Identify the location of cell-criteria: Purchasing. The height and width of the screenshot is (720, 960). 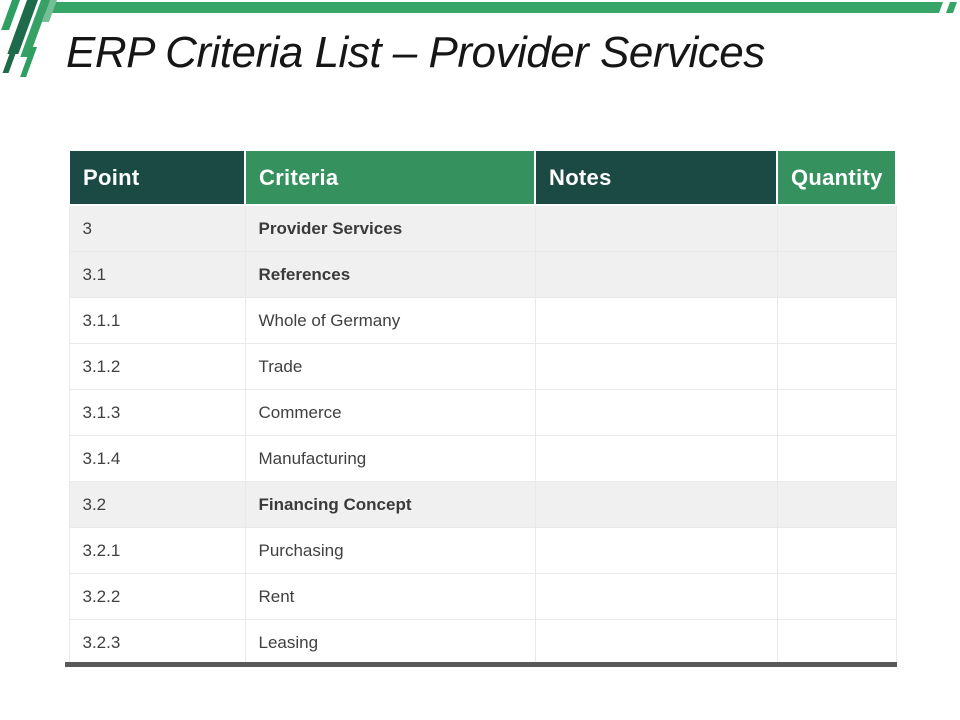
(390, 550).